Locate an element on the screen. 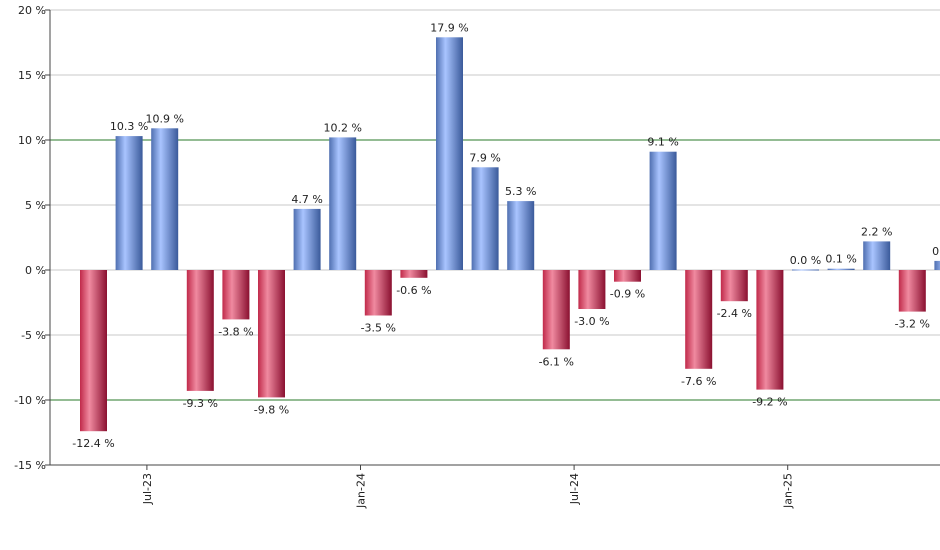 The width and height of the screenshot is (940, 550). bar-data-label: 17.9 % is located at coordinates (449, 27).